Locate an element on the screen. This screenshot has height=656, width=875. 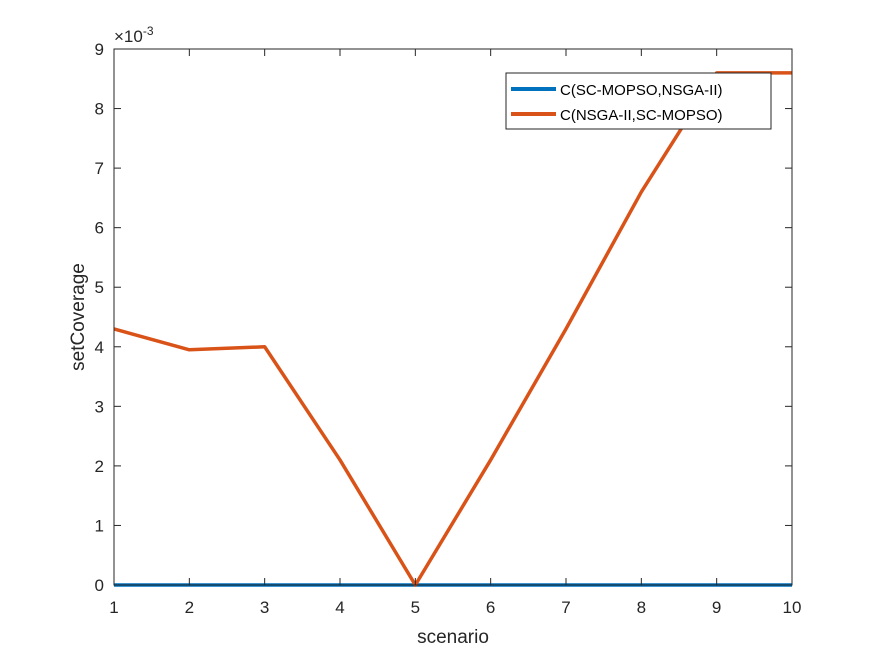
y-tick-label: 0 is located at coordinates (99, 585).